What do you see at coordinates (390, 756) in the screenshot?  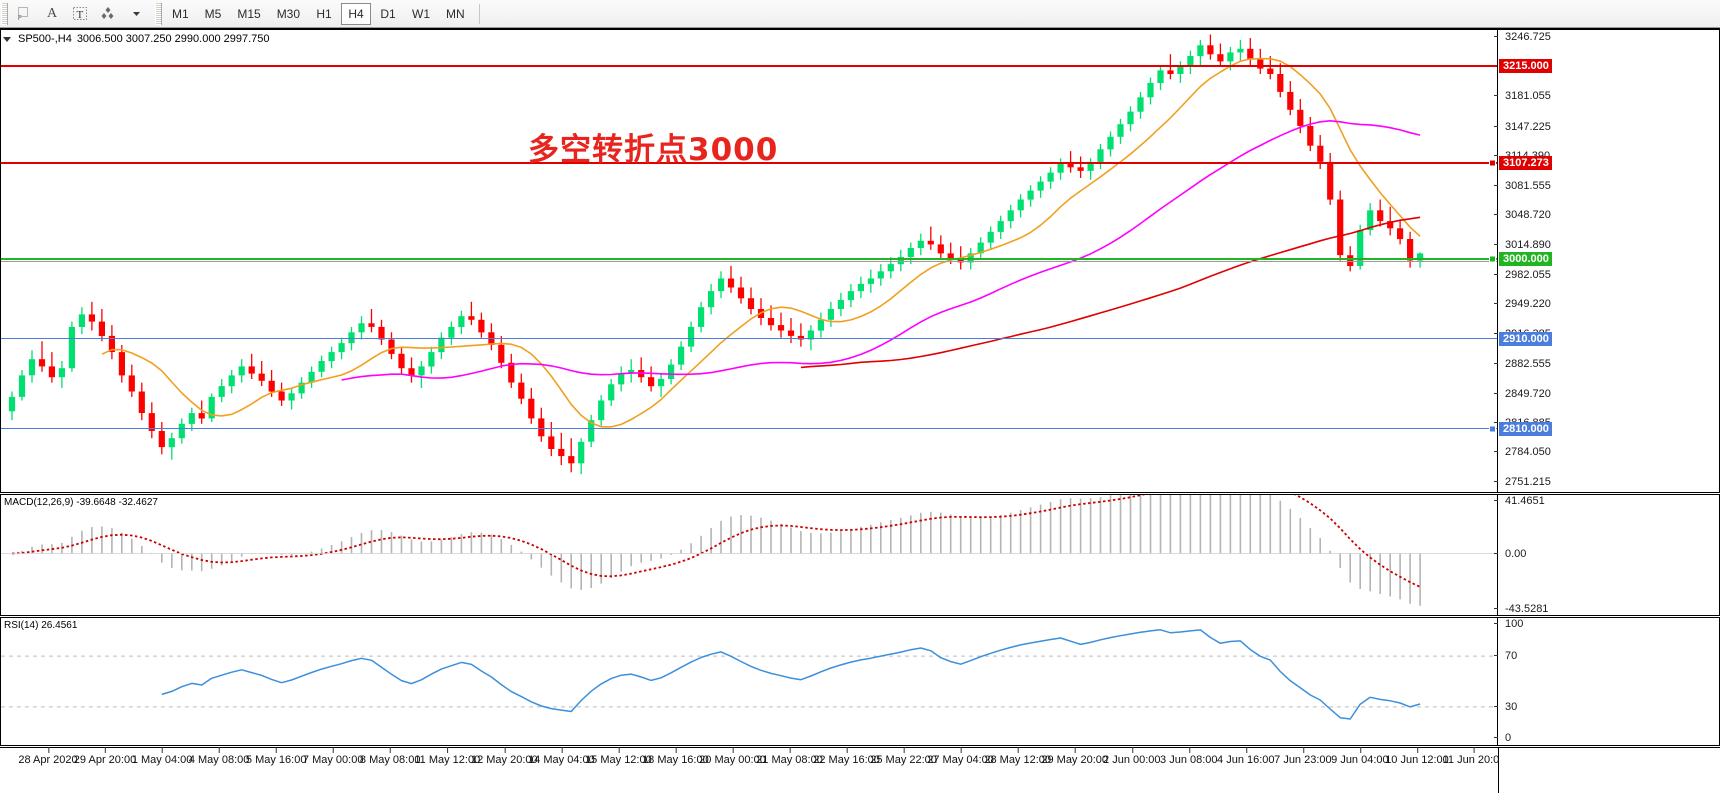 I see `time-tick: 8 May 08:00` at bounding box center [390, 756].